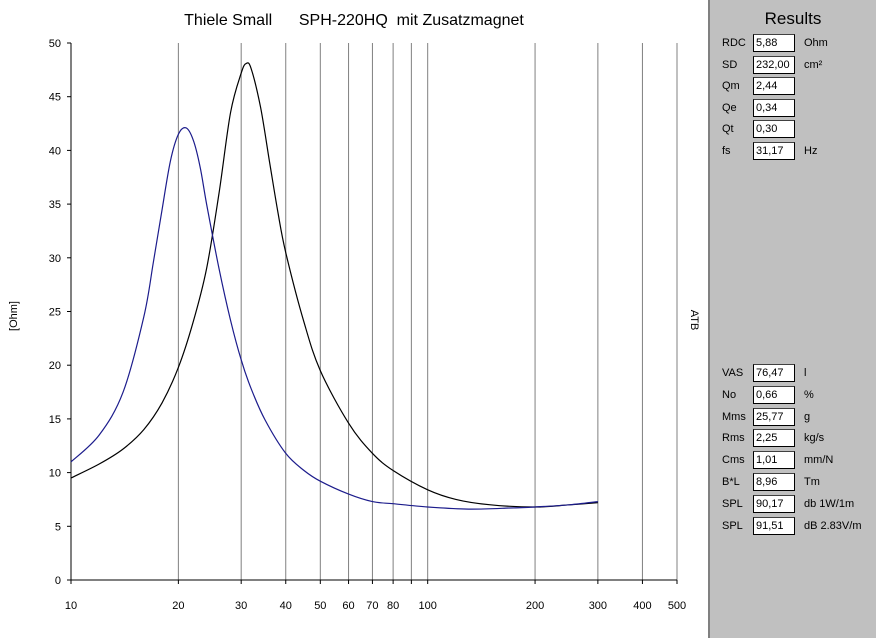 This screenshot has height=638, width=876. I want to click on result-extra-unit: mm/N, so click(819, 460).